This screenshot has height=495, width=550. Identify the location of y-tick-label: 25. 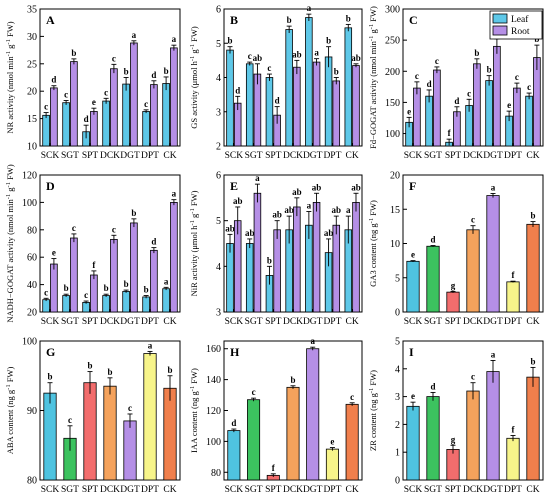
(32, 64).